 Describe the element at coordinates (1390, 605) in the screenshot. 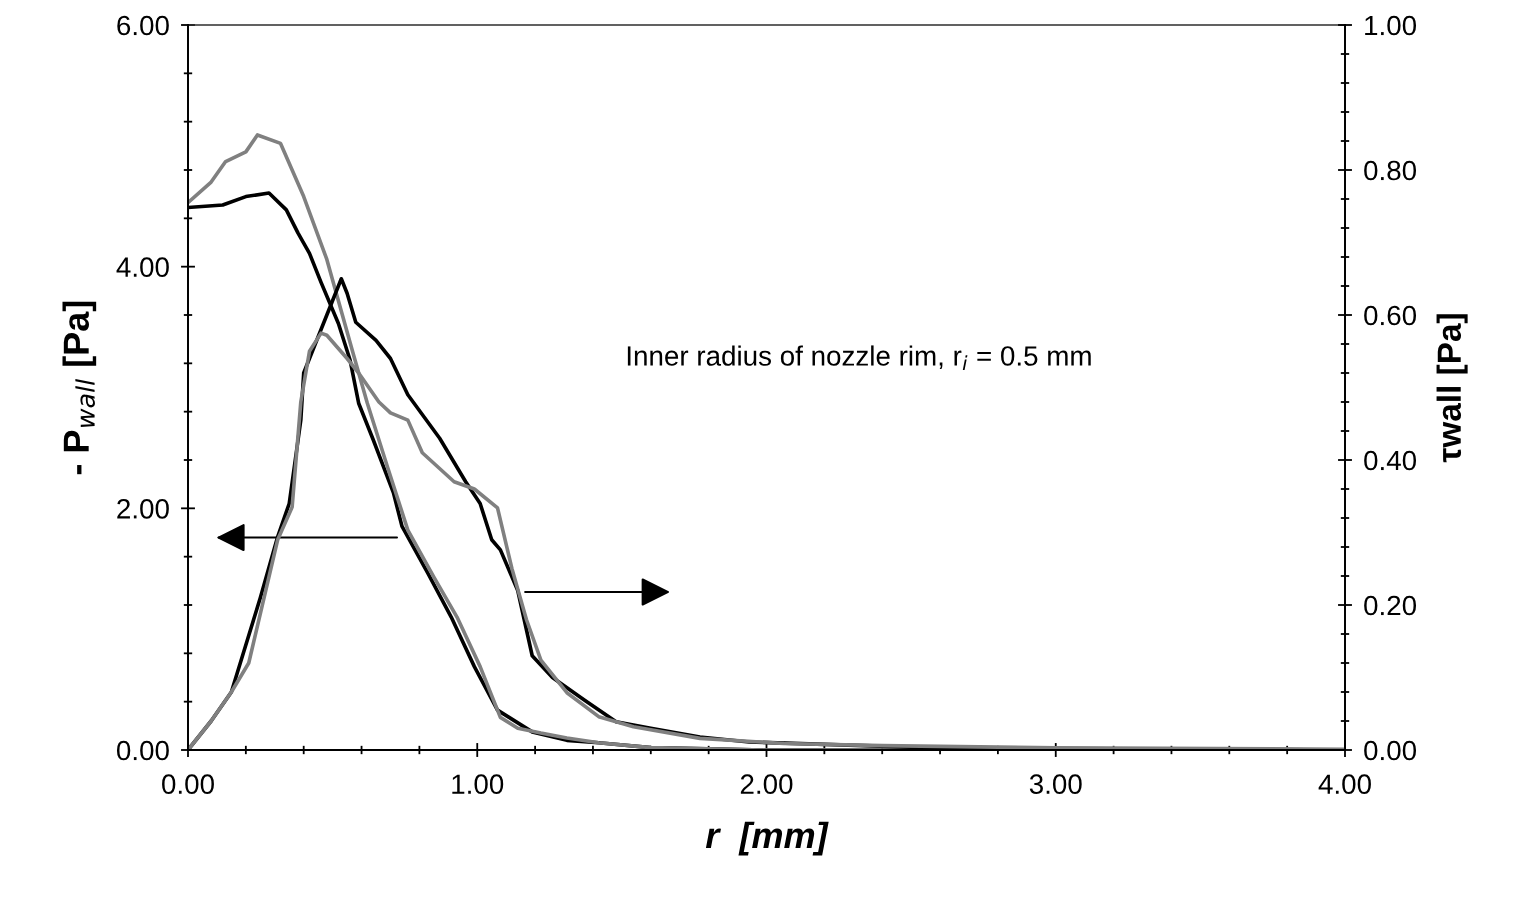

I see `y2-tick-label: 0.20` at that location.